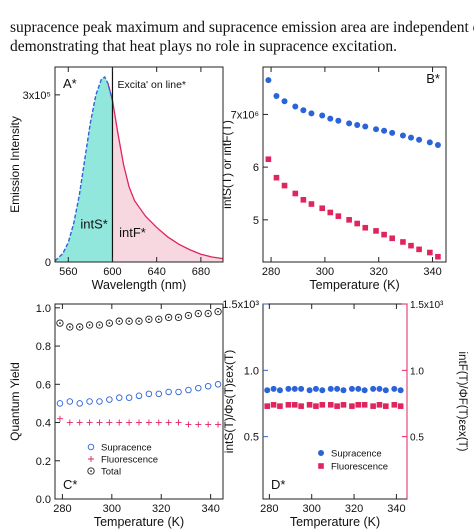 This screenshot has width=474, height=532. I want to click on panel-d-right-ylabel: intF(T)/ΦF(T)εex(T), so click(462, 402).